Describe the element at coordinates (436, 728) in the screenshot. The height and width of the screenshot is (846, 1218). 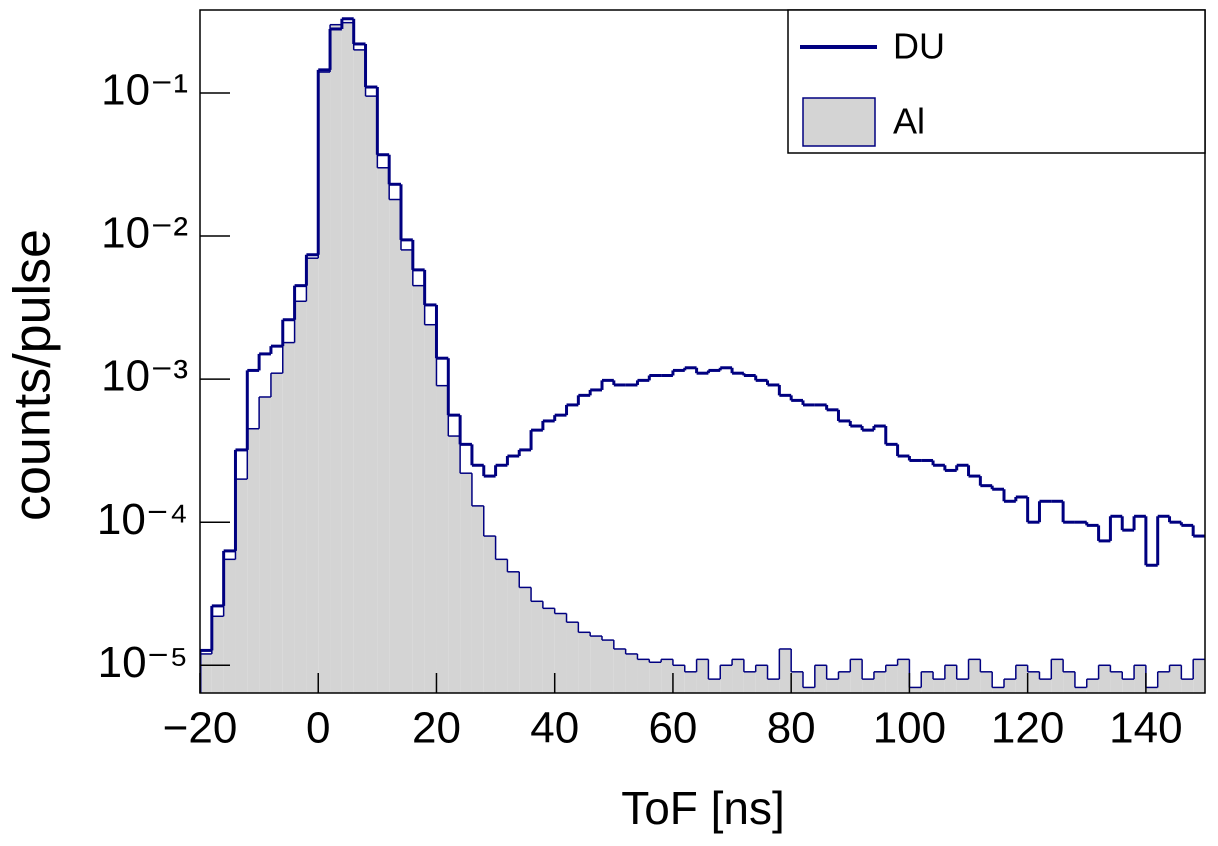
I see `x-tick-label: 20` at that location.